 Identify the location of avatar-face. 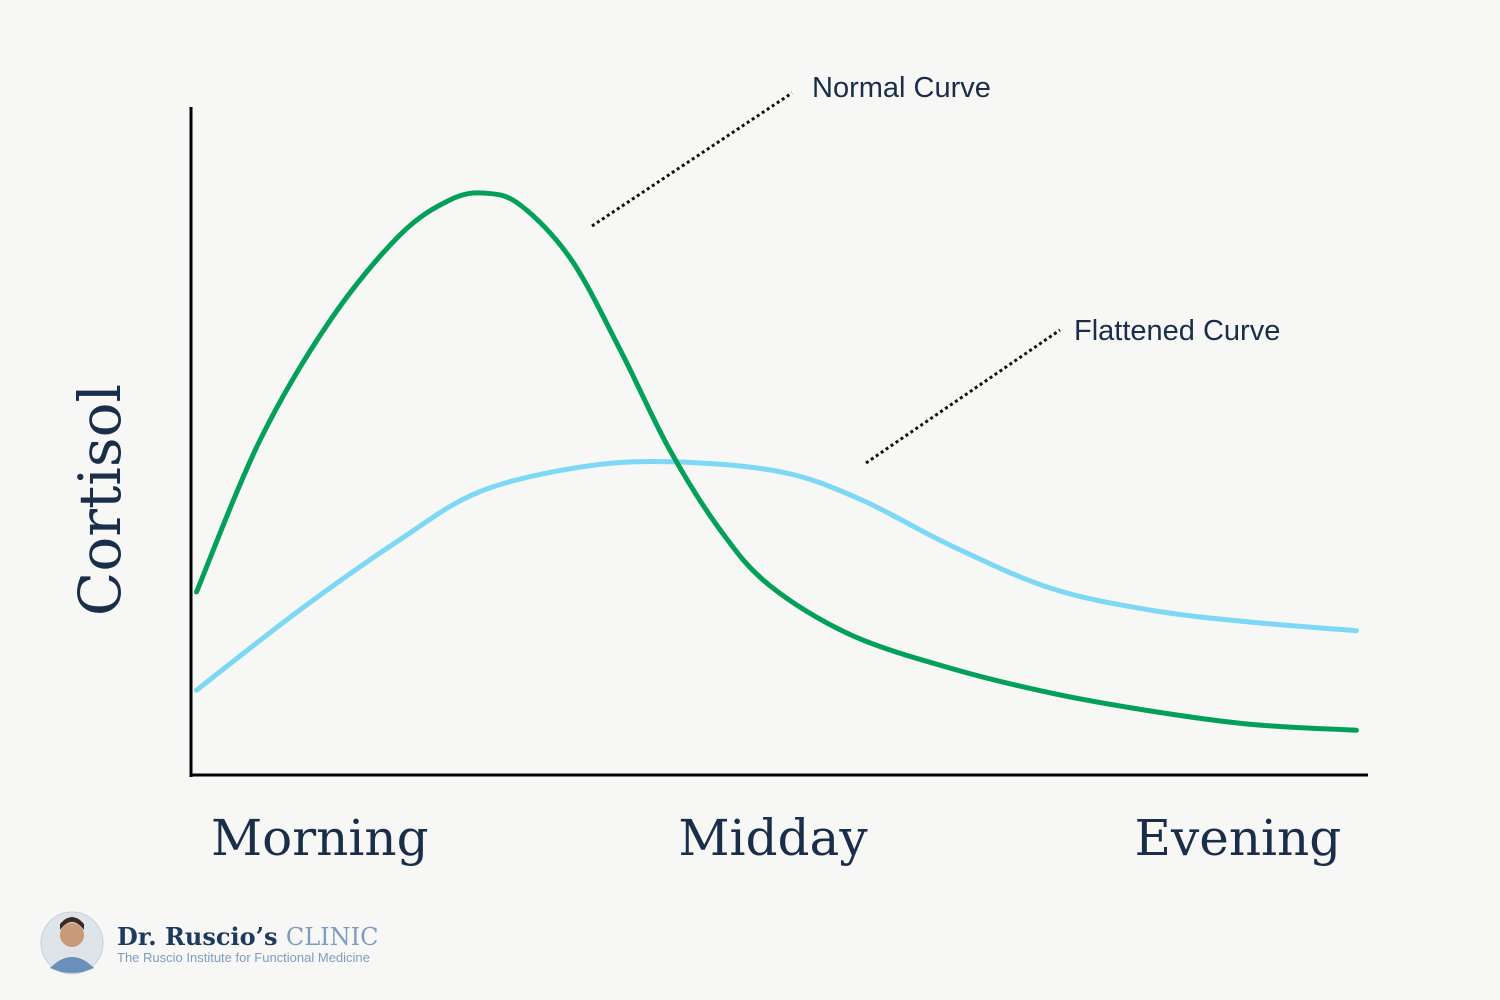
(72, 935).